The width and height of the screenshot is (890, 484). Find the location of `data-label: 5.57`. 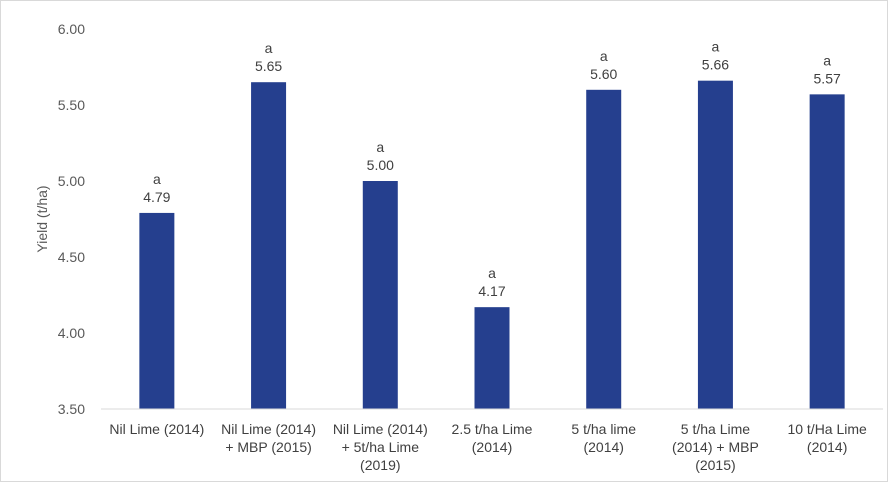

data-label: 5.57 is located at coordinates (827, 78).